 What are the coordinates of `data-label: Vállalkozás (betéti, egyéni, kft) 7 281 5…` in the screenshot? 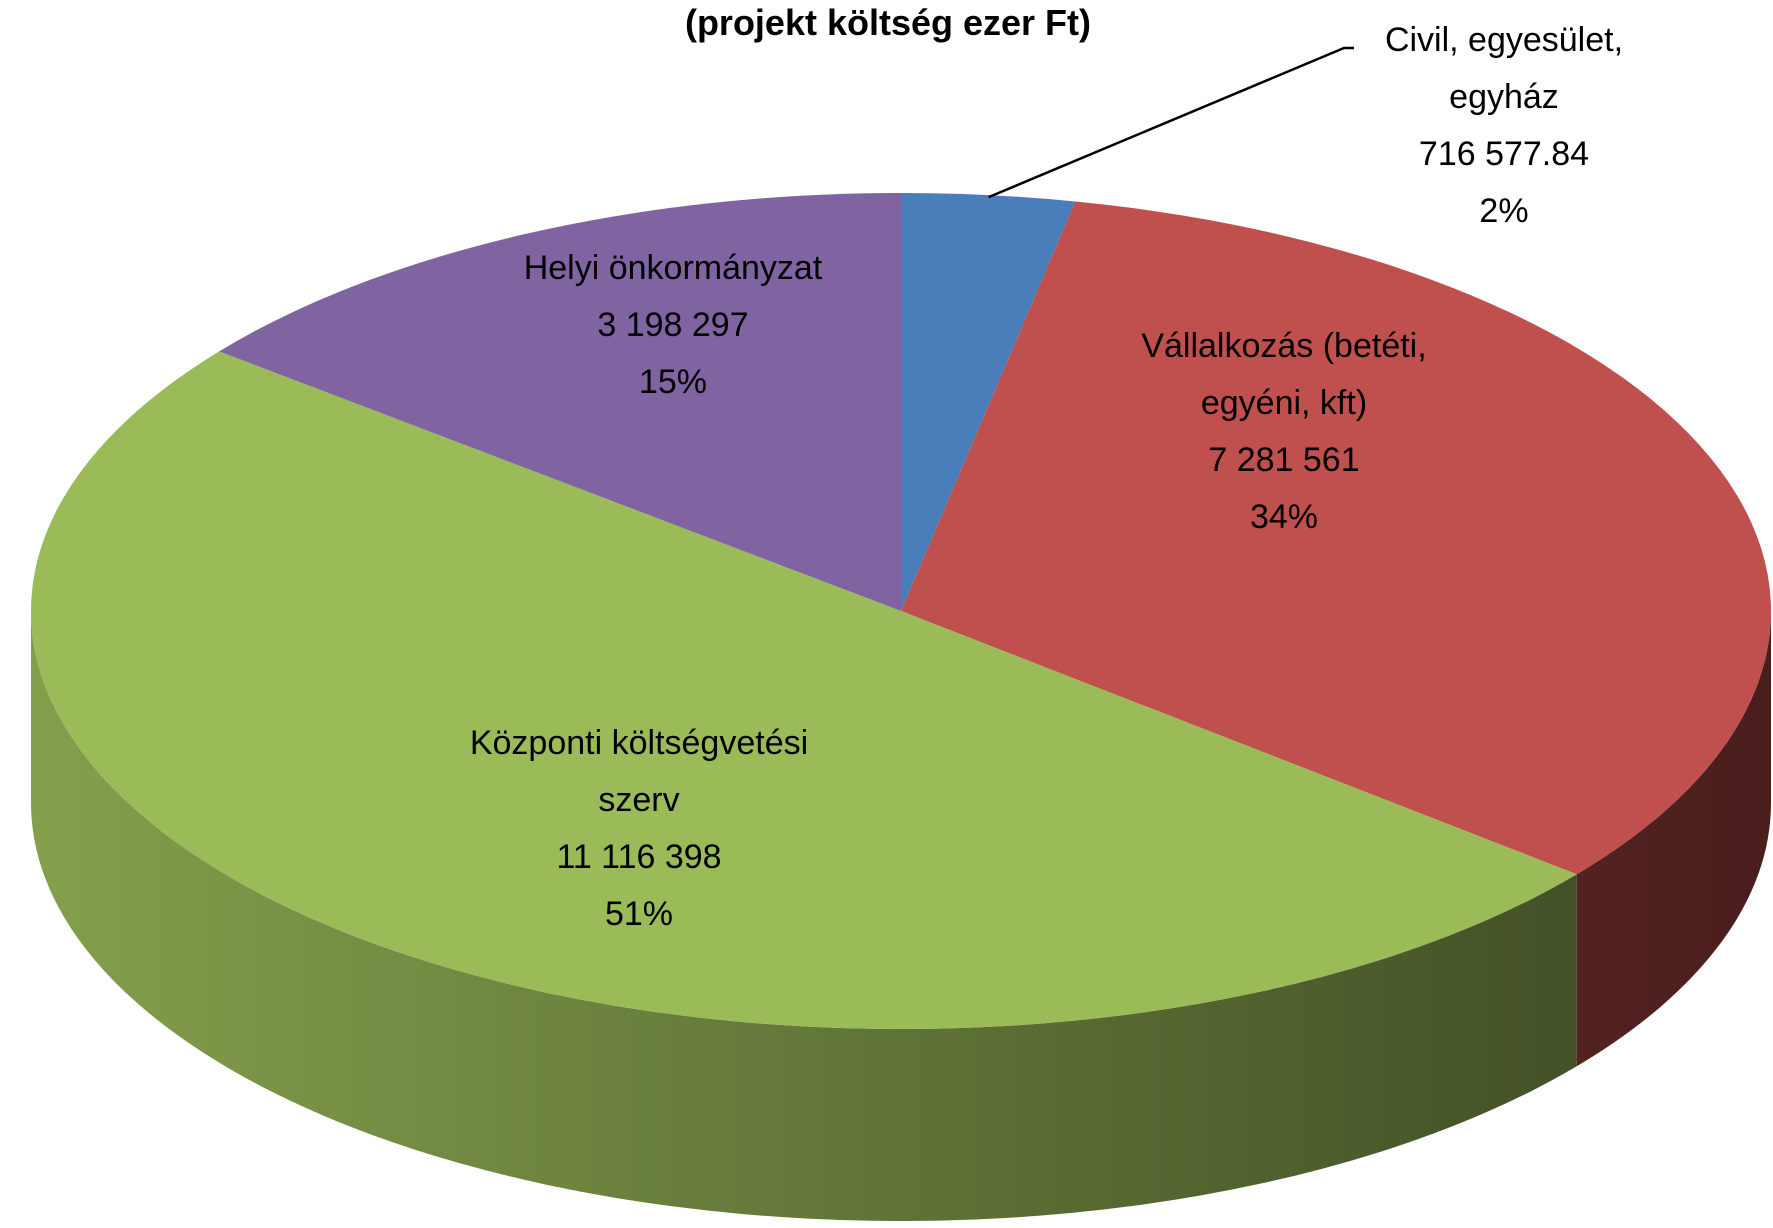 It's located at (1284, 432).